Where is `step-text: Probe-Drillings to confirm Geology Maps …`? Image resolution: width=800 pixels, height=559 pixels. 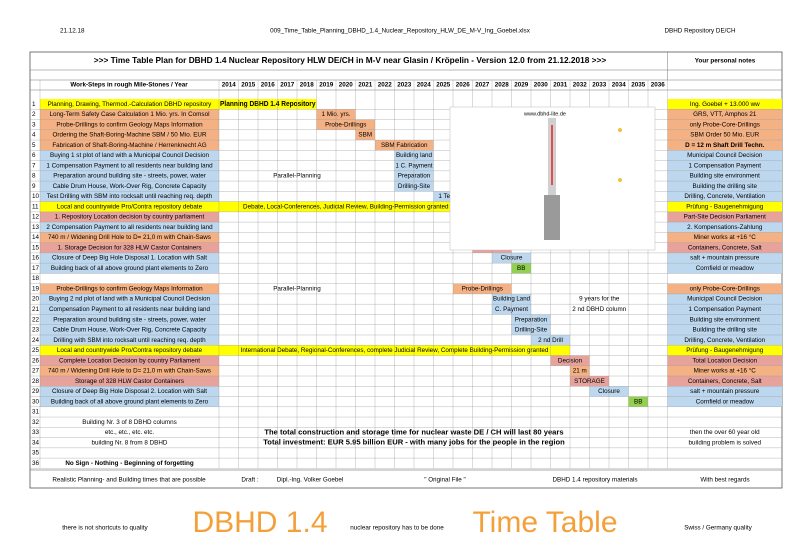 step-text: Probe-Drillings to confirm Geology Maps … is located at coordinates (129, 124).